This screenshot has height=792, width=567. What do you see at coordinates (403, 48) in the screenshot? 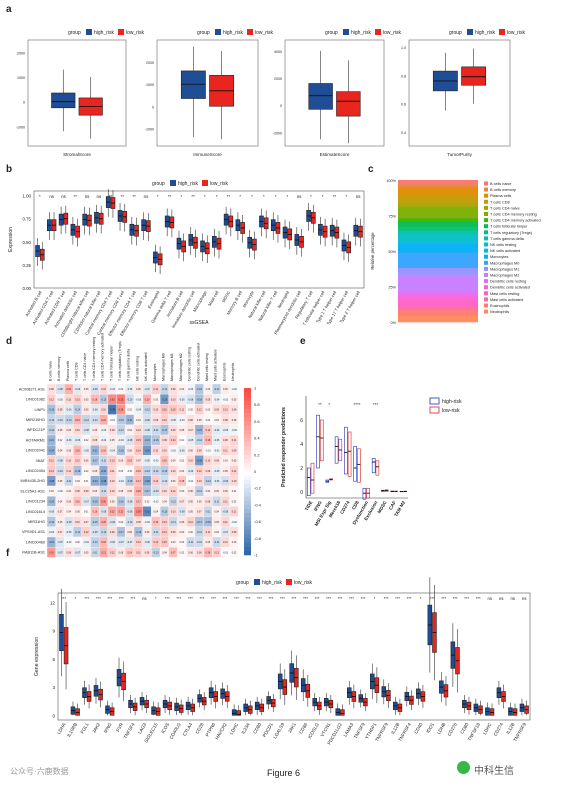
I see `a-ytick-3: 1.0` at bounding box center [403, 48].